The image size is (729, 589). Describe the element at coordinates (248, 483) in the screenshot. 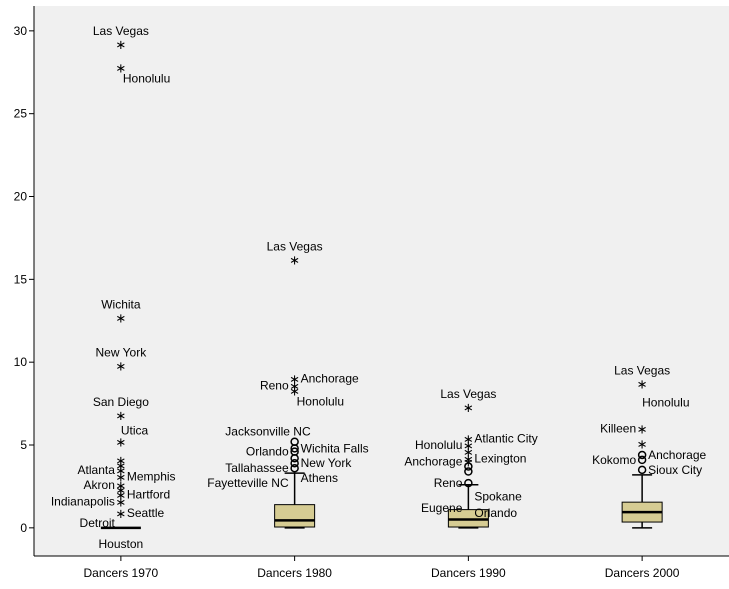

I see `point-label: Fayetteville NC` at that location.